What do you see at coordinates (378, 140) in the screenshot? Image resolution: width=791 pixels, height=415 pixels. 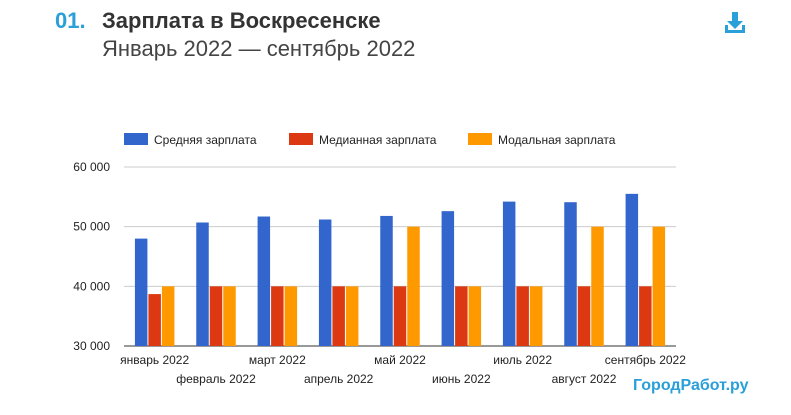 I see `legend-label-2: Медианная зарплата` at bounding box center [378, 140].